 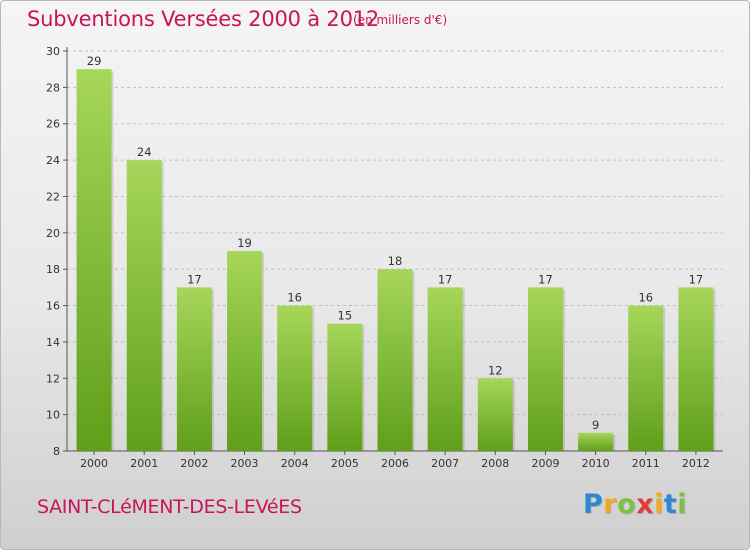 What do you see at coordinates (144, 463) in the screenshot?
I see `x-tick-label: 2001` at bounding box center [144, 463].